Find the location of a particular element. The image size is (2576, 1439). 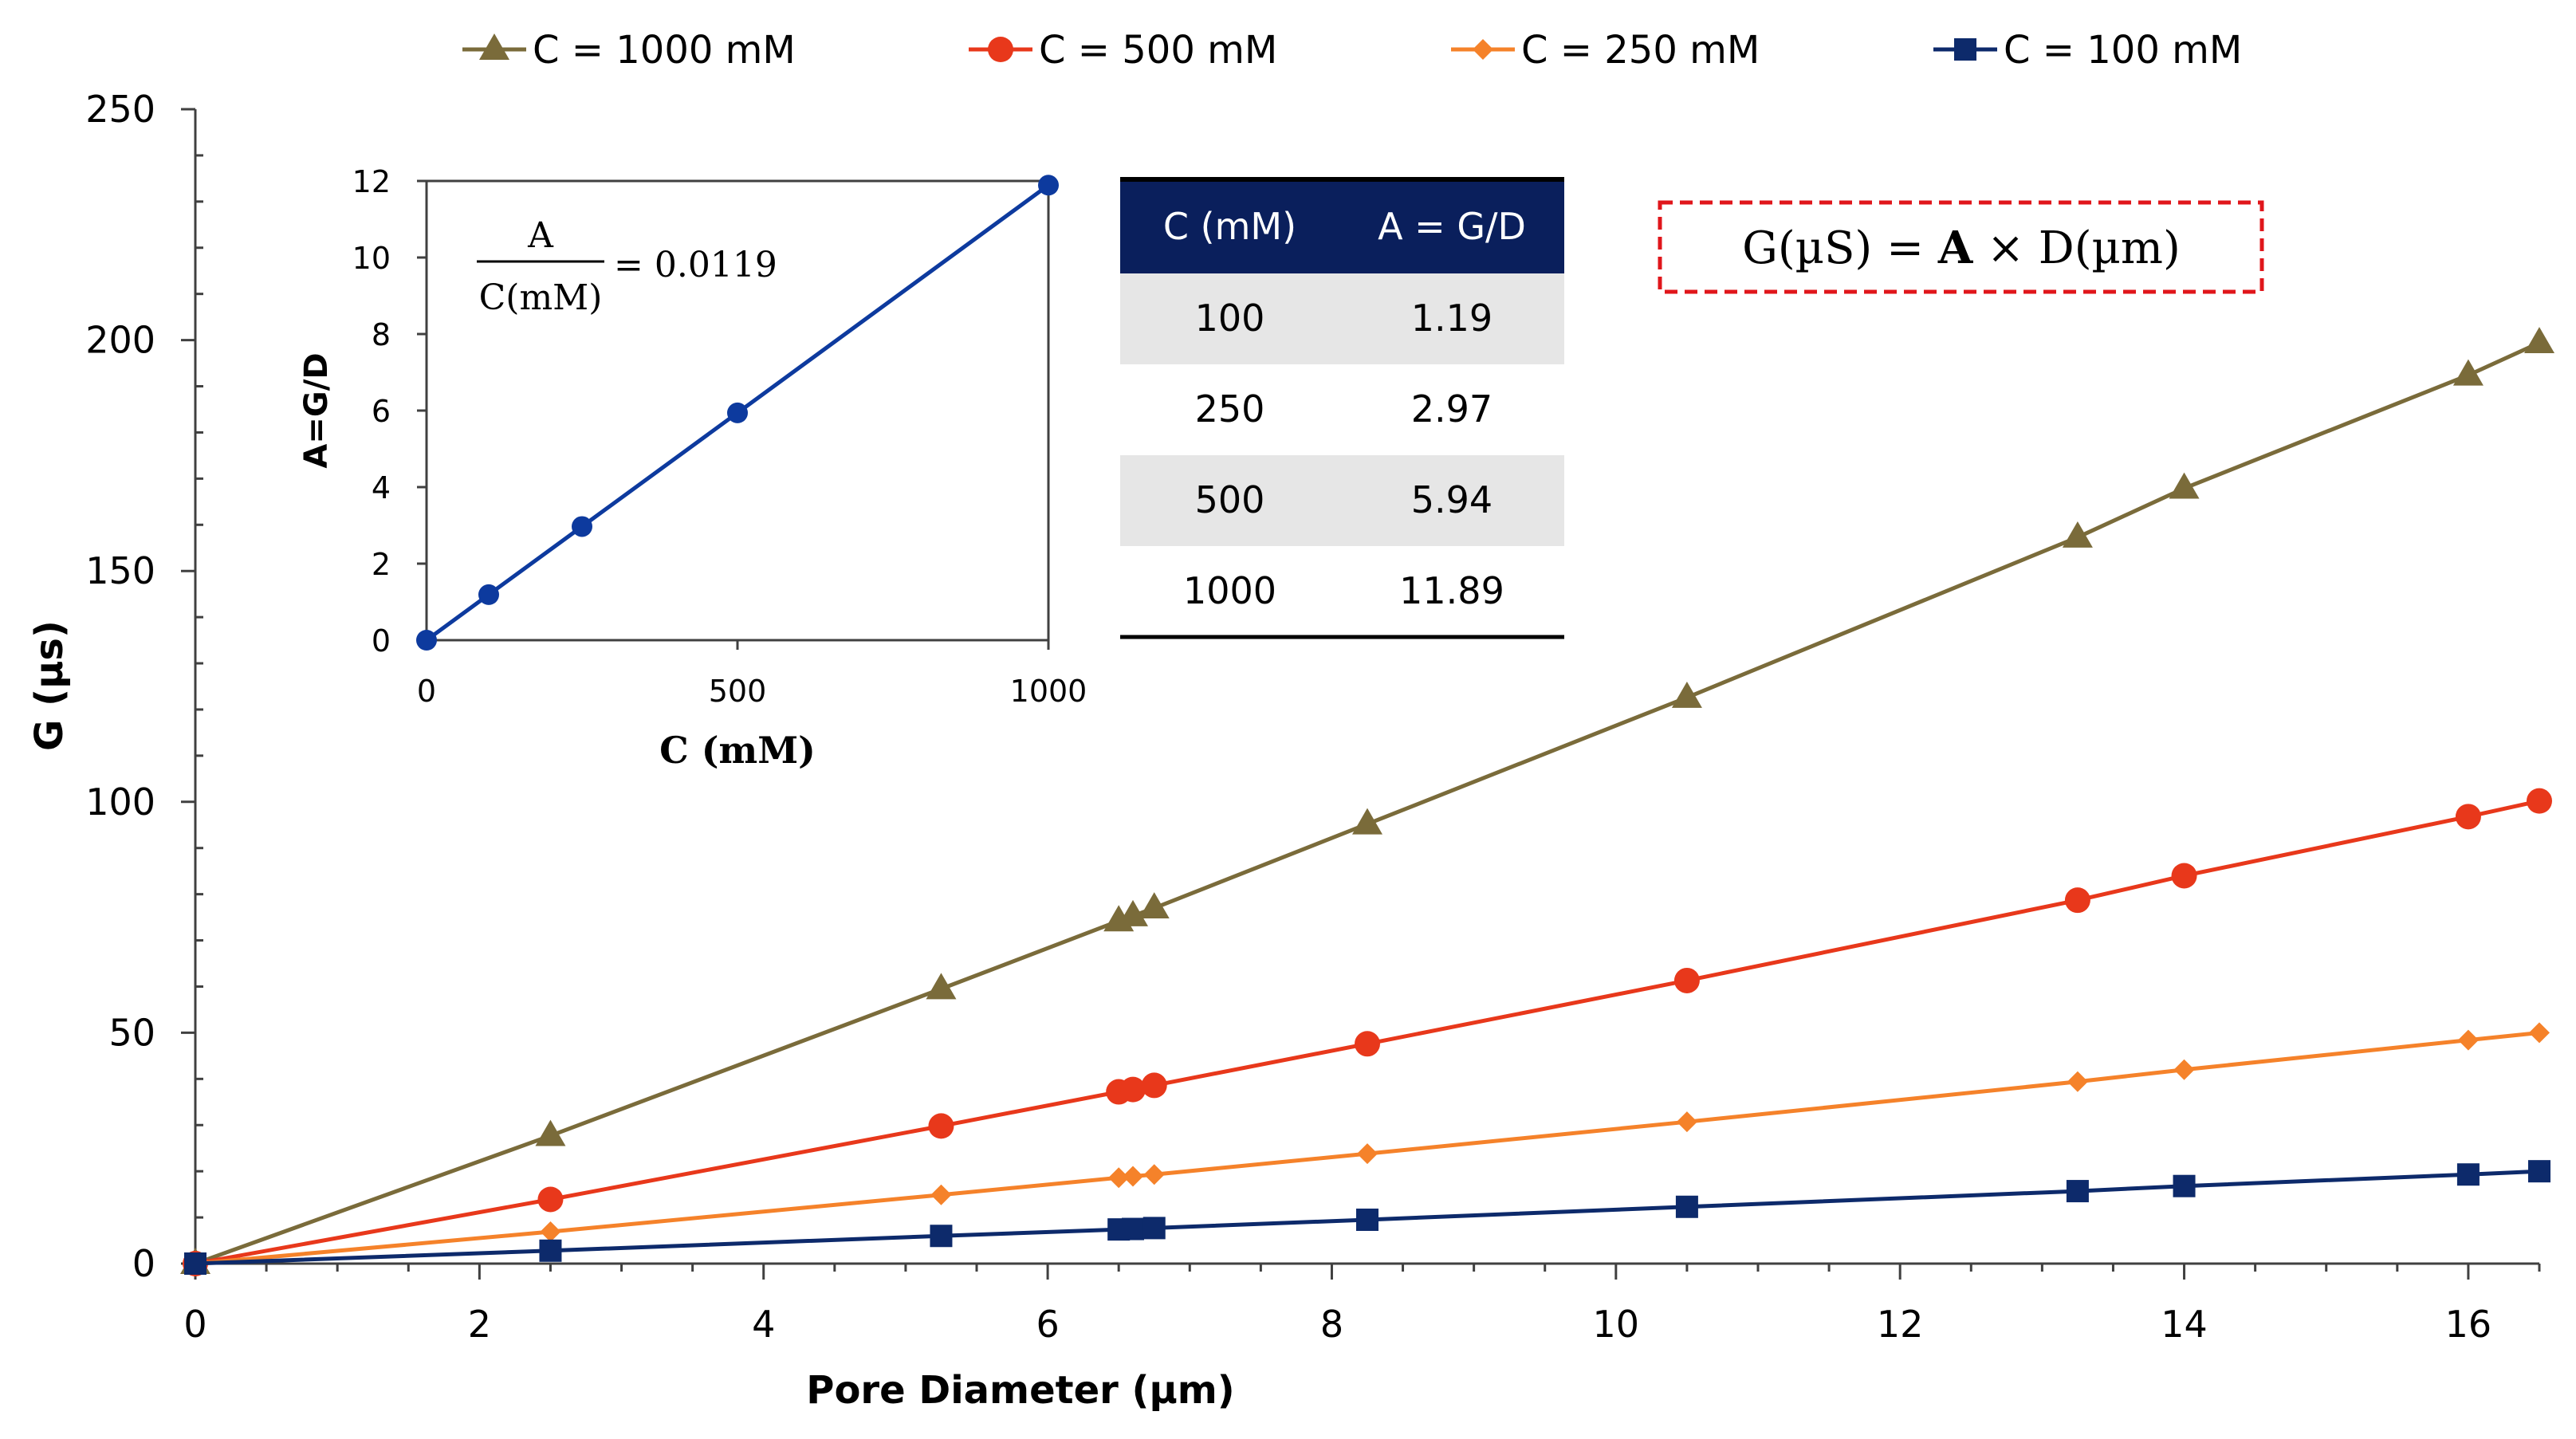

table-cell: 1.19 is located at coordinates (1452, 318).